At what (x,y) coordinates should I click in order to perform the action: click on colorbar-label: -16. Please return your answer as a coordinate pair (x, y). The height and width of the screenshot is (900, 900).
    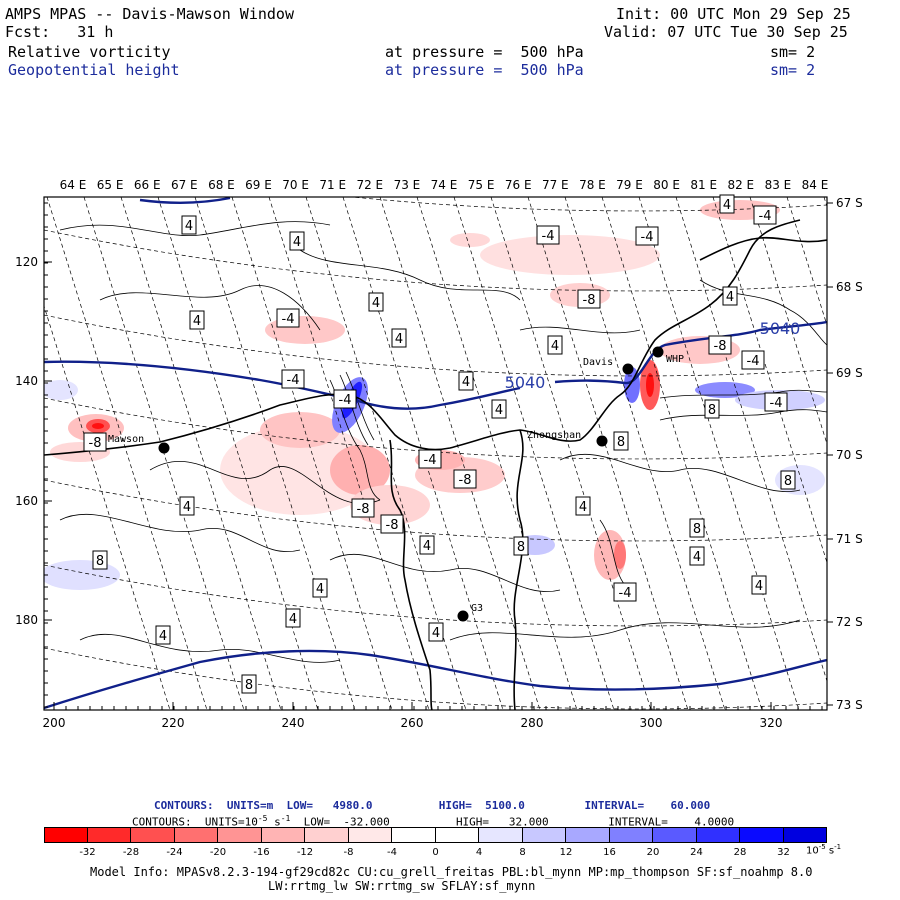
    Looking at the image, I should click on (261, 852).